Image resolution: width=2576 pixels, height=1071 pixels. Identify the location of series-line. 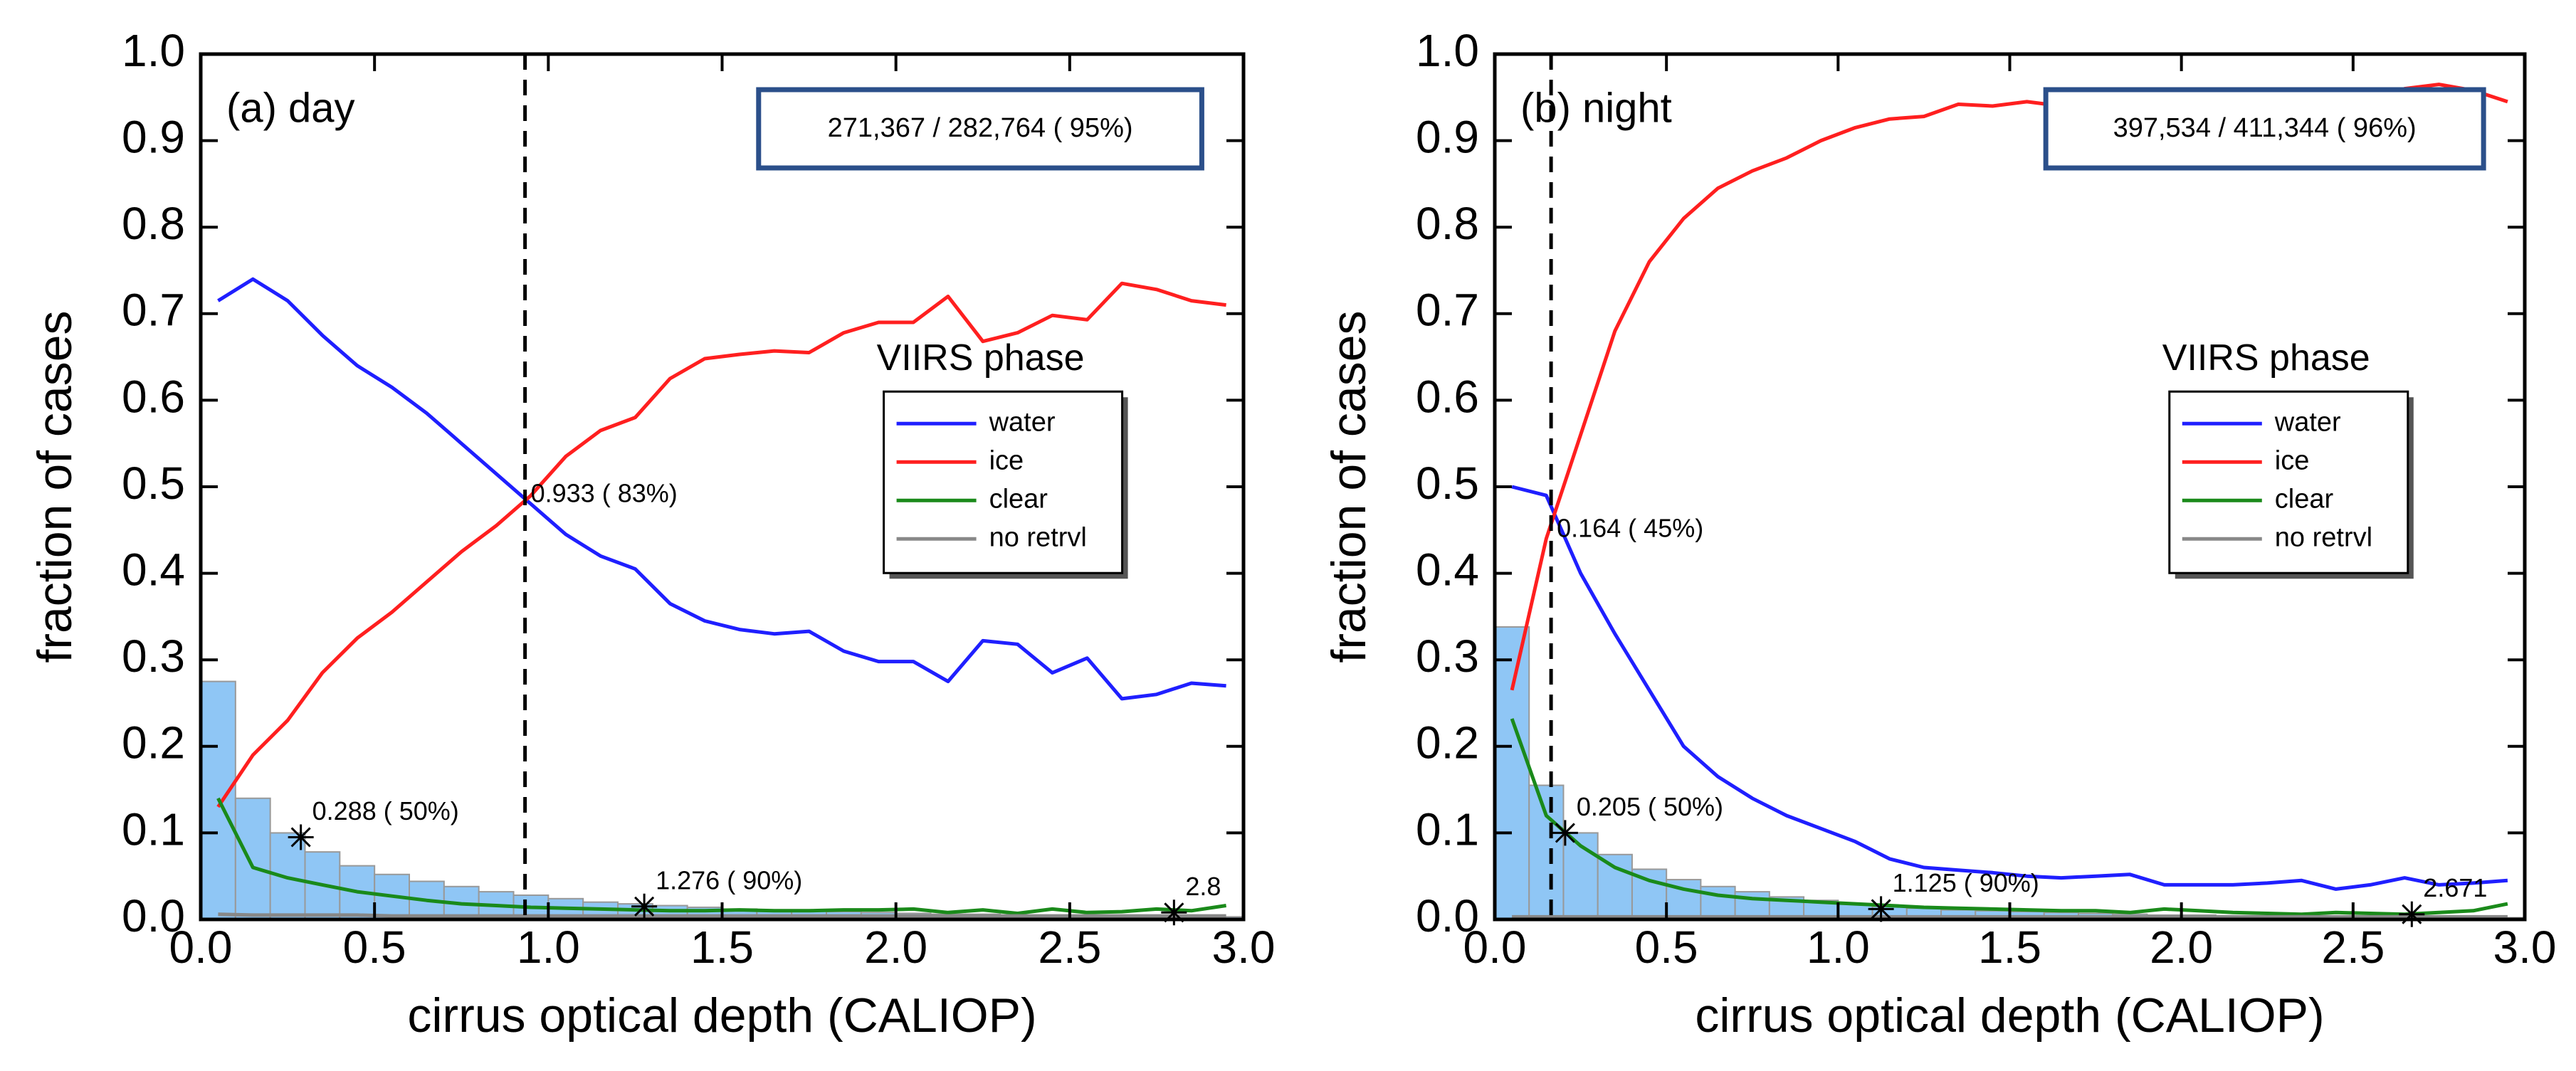
(2009, 688).